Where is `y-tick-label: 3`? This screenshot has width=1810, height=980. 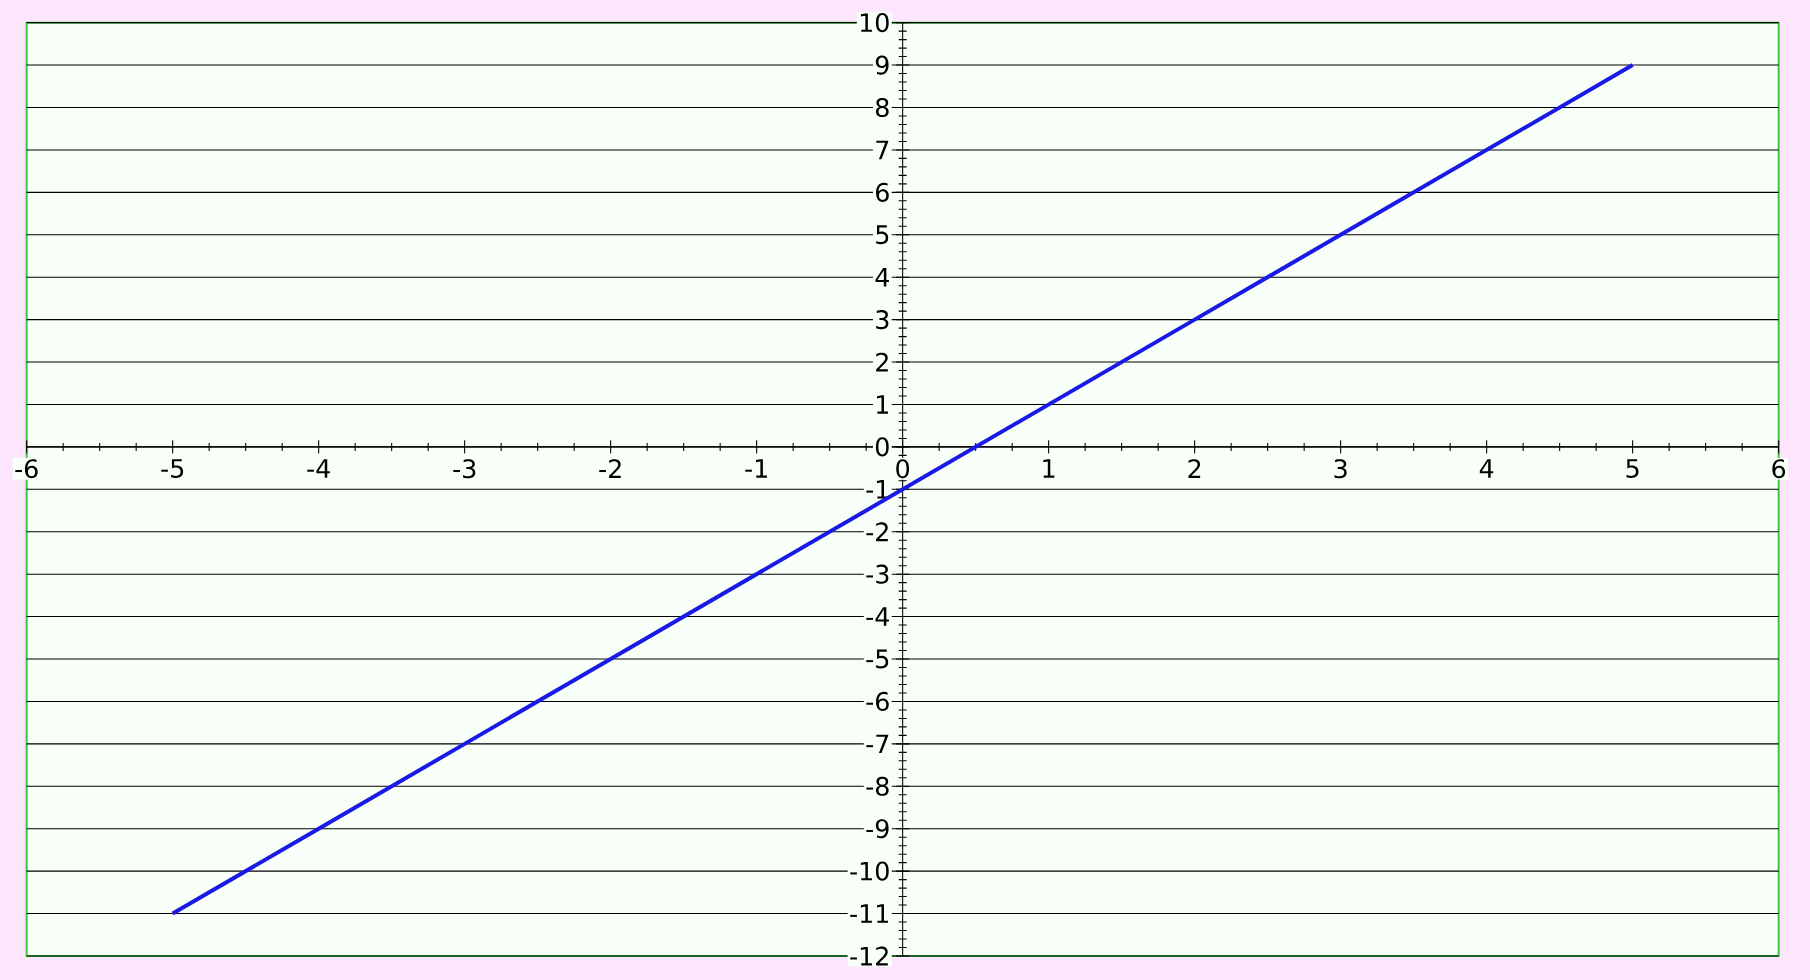
y-tick-label: 3 is located at coordinates (882, 320).